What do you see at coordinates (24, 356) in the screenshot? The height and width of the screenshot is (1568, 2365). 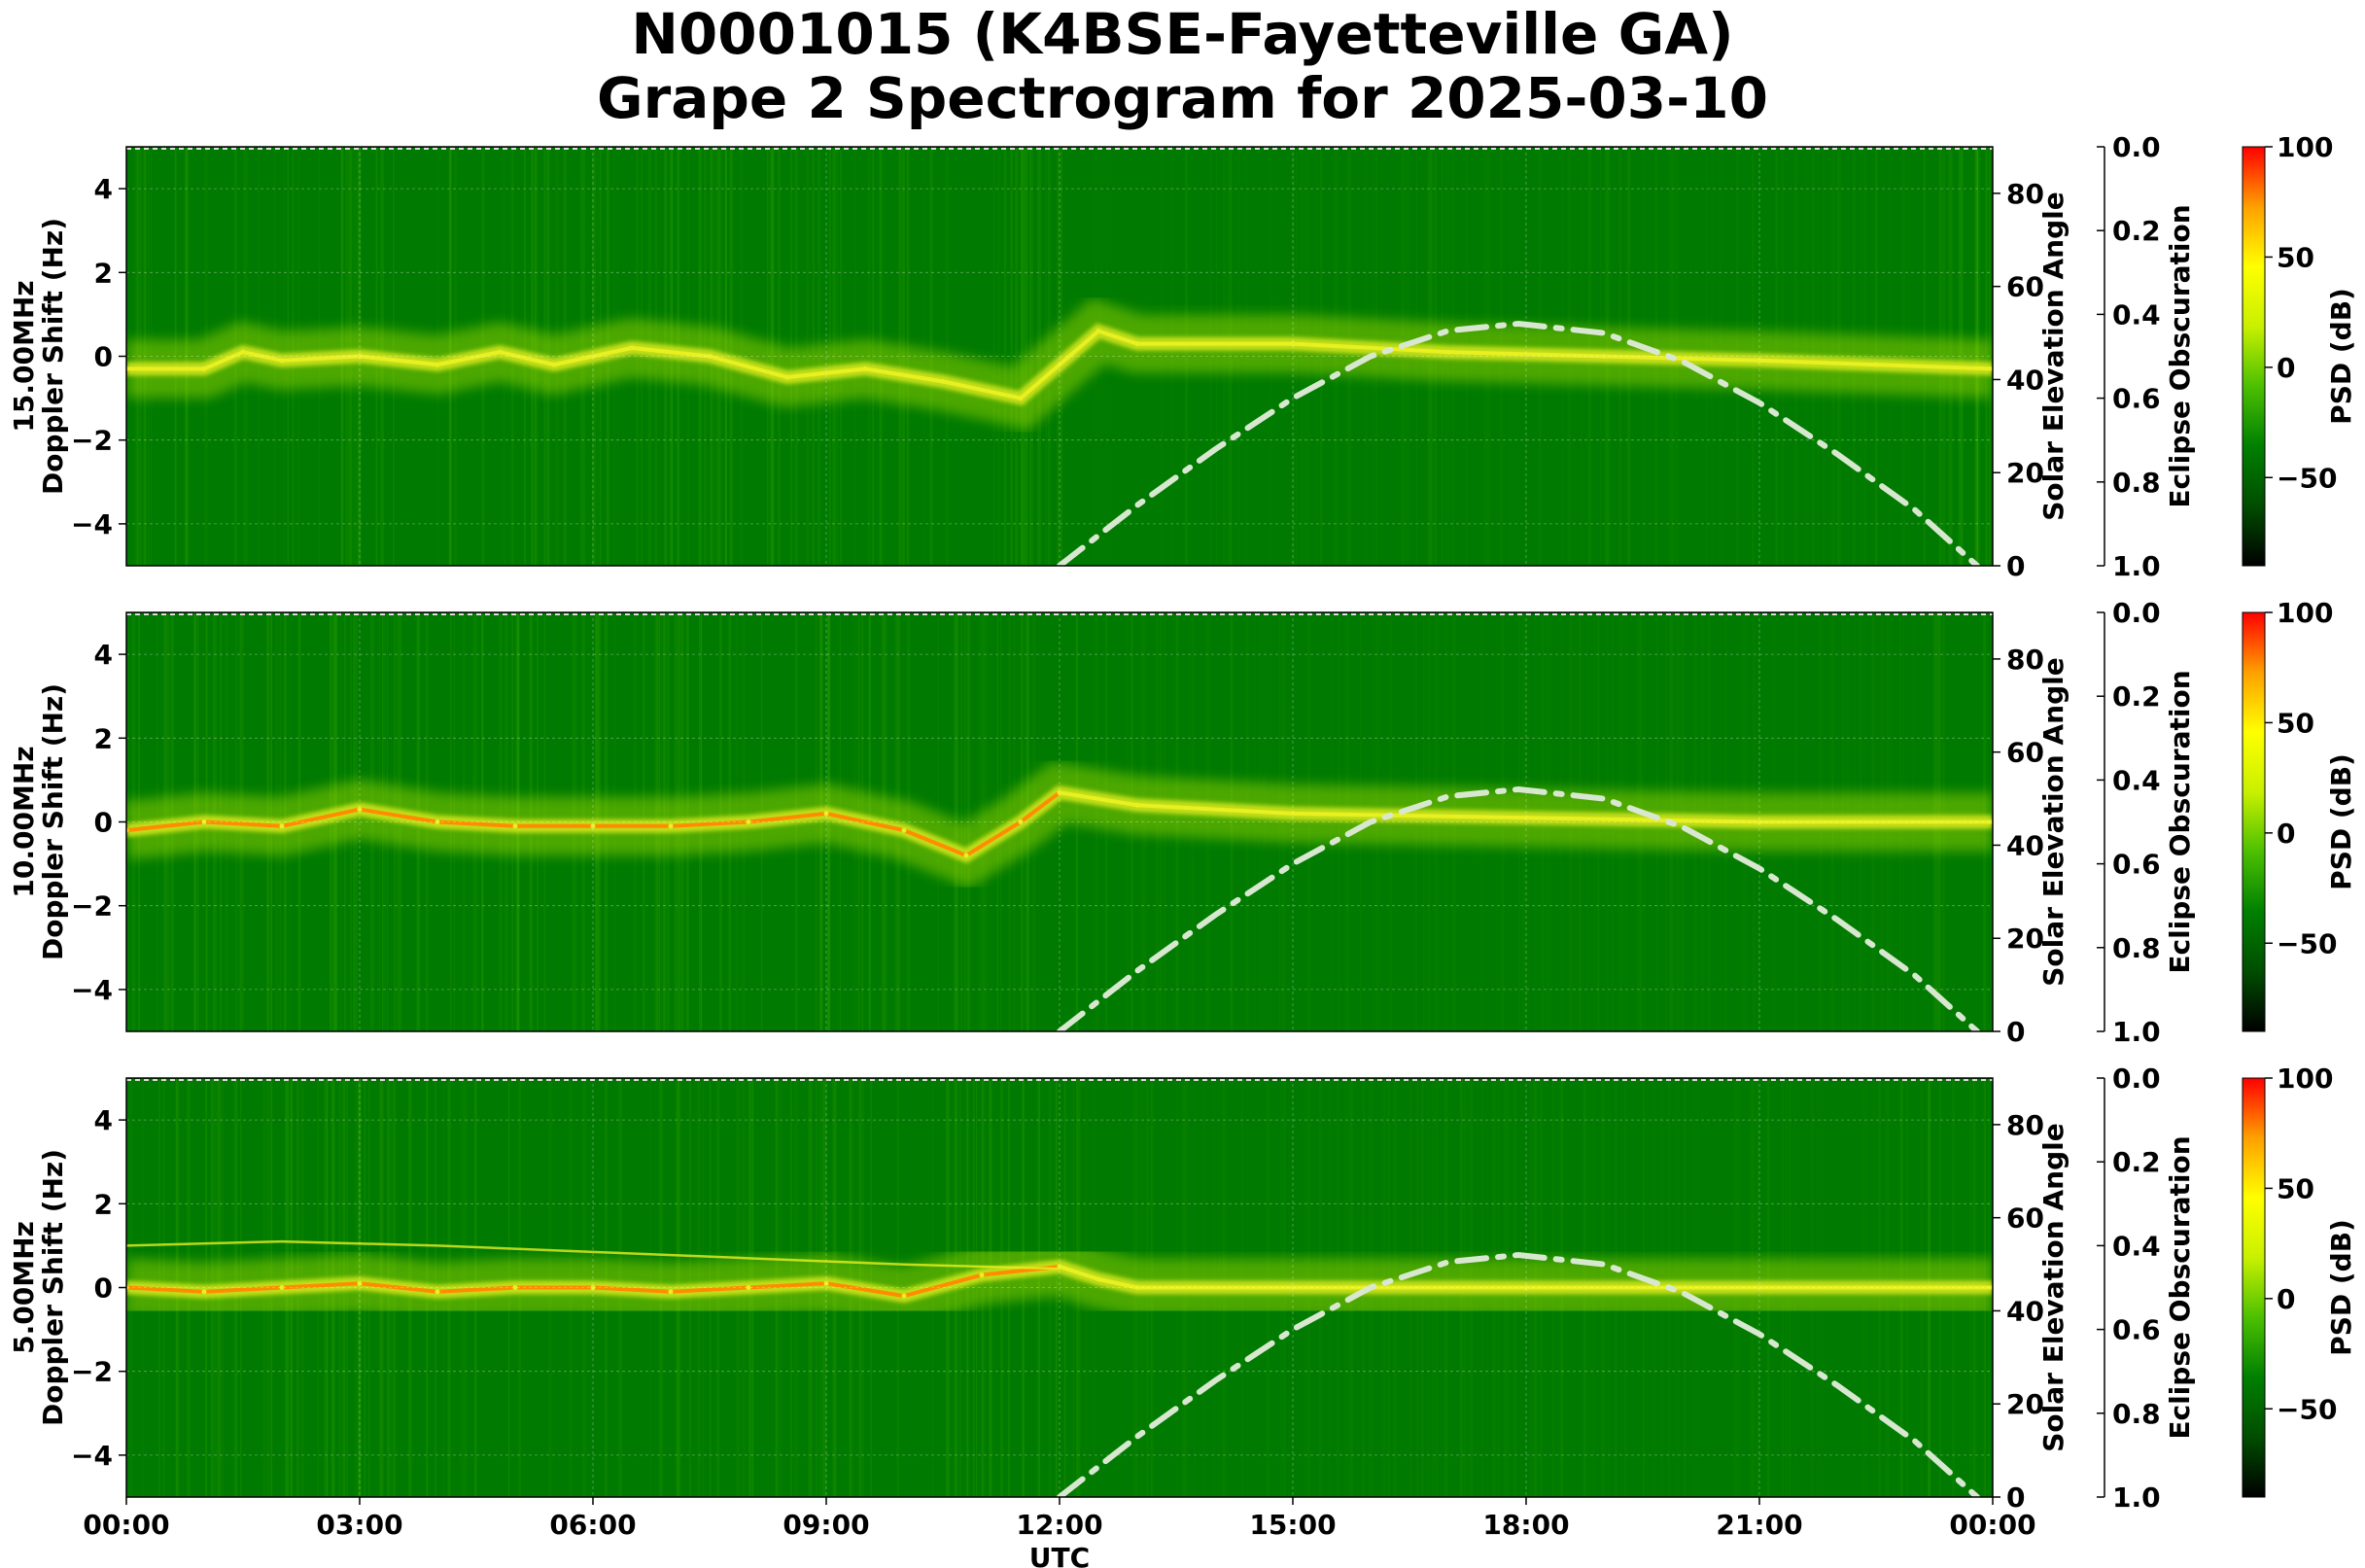 I see `y-axis-label-frequency: 15.00MHz` at bounding box center [24, 356].